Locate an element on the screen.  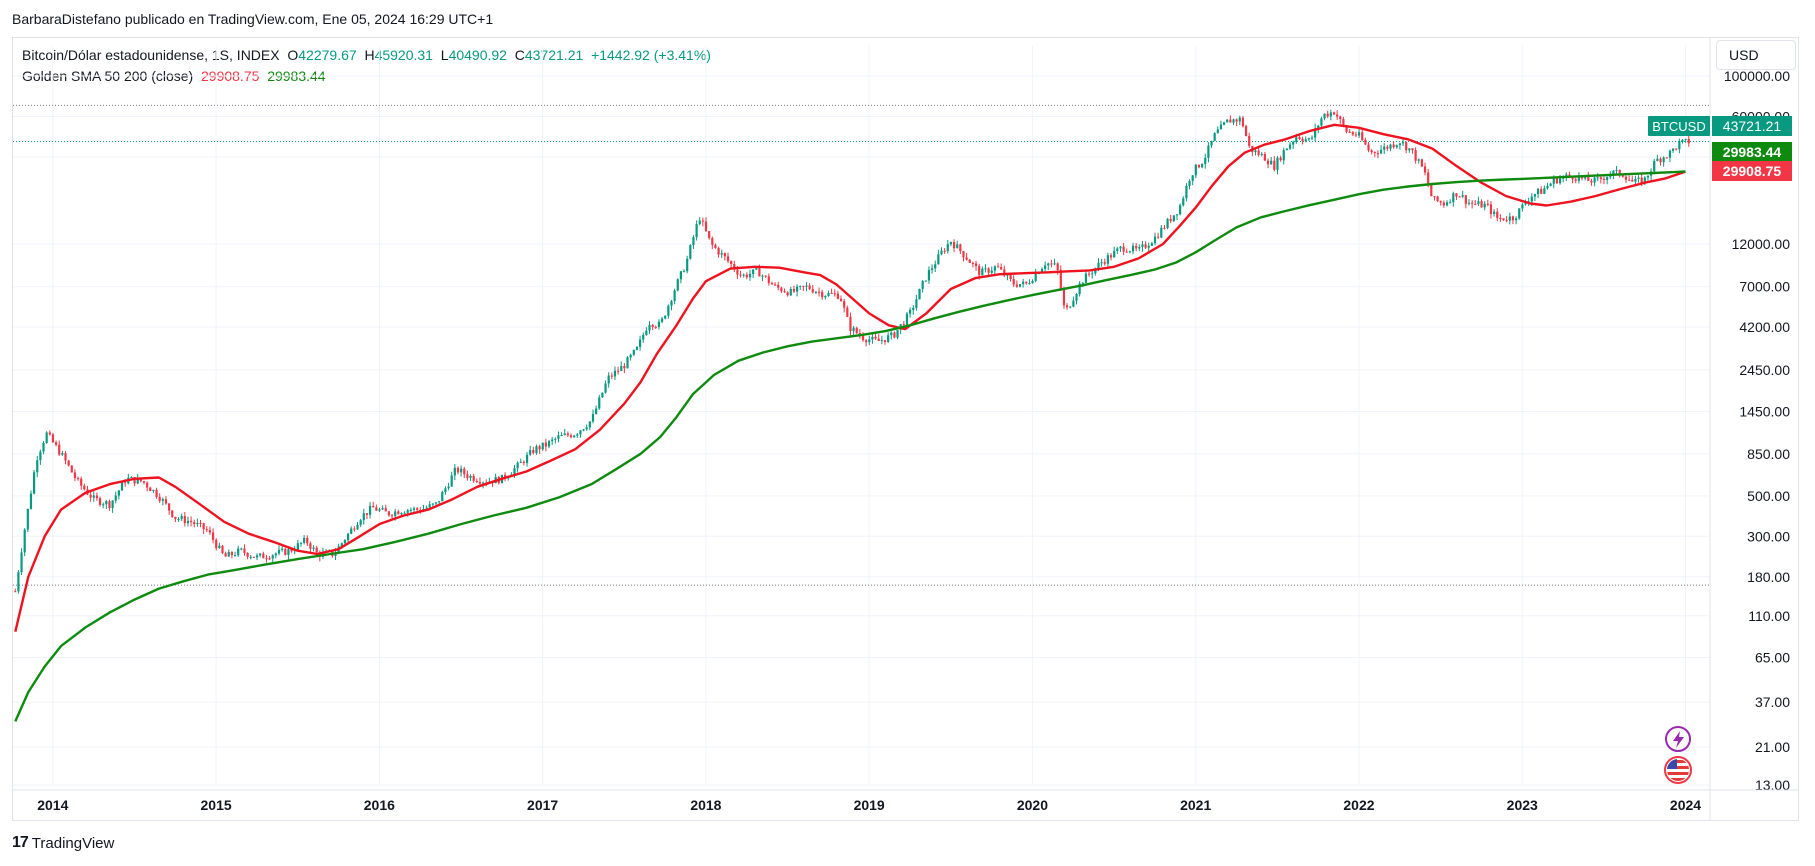
footer-brand-text: TradingView is located at coordinates (73, 843).